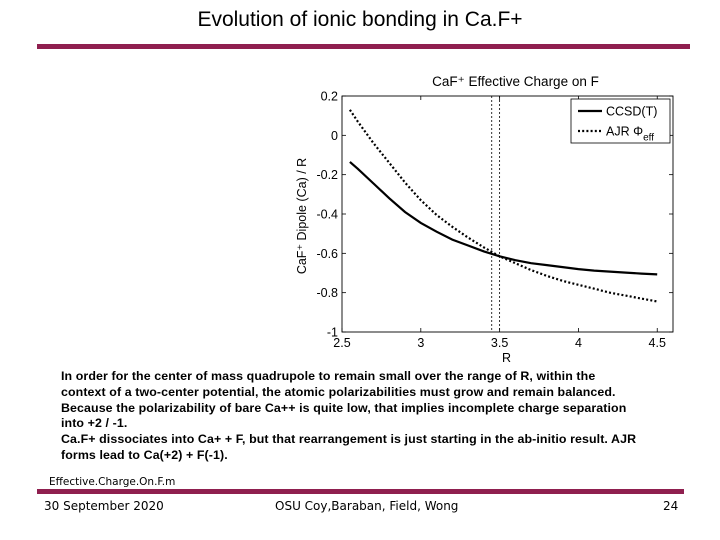 The height and width of the screenshot is (540, 720). I want to click on series-line, so click(503, 218).